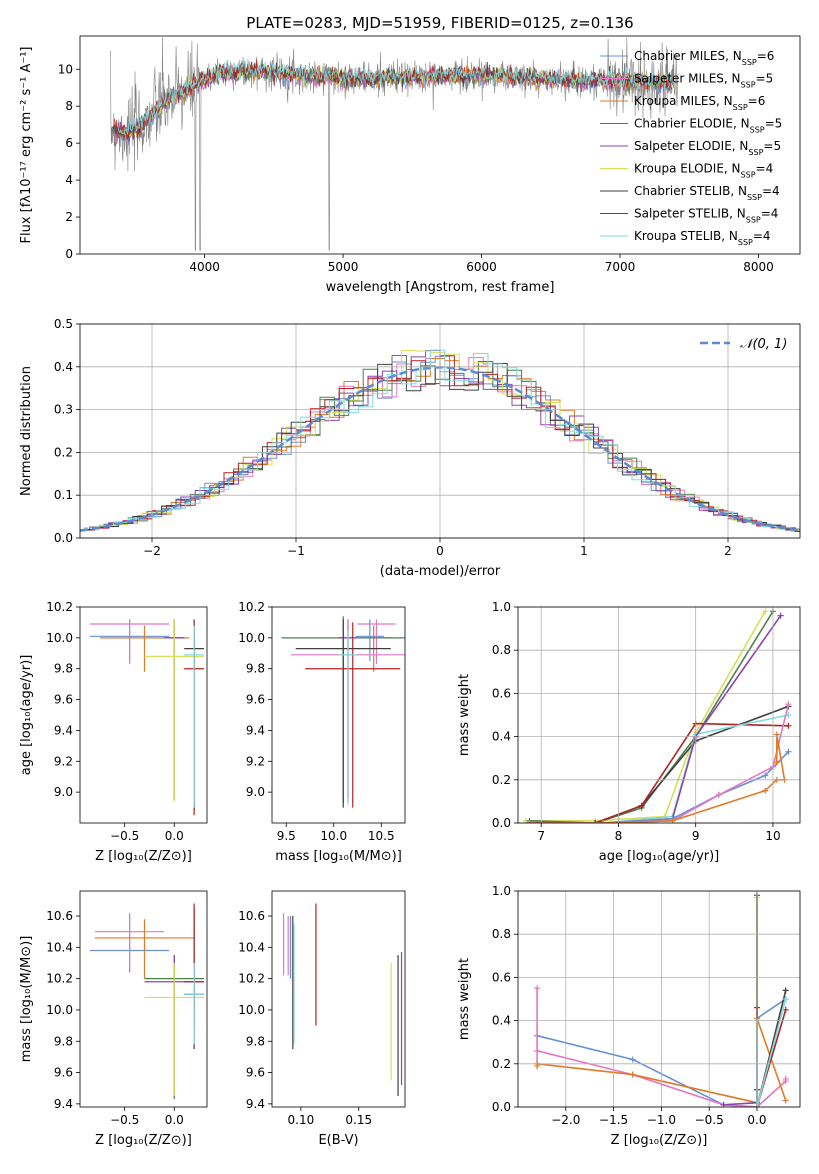  What do you see at coordinates (296, 551) in the screenshot?
I see `x-tick-label: −1` at bounding box center [296, 551].